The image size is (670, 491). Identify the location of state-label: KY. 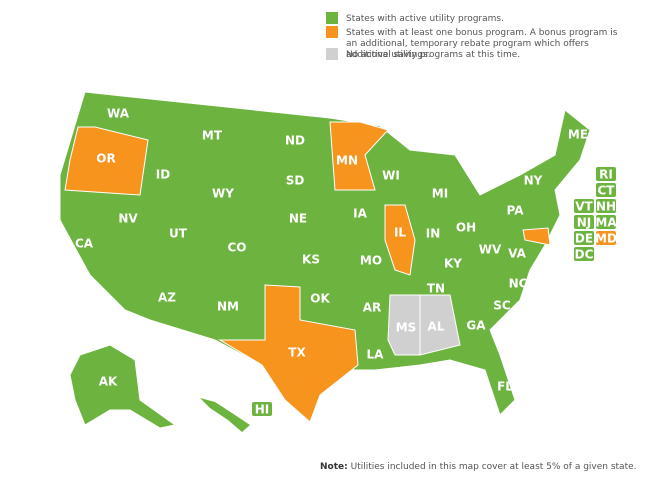
(453, 264).